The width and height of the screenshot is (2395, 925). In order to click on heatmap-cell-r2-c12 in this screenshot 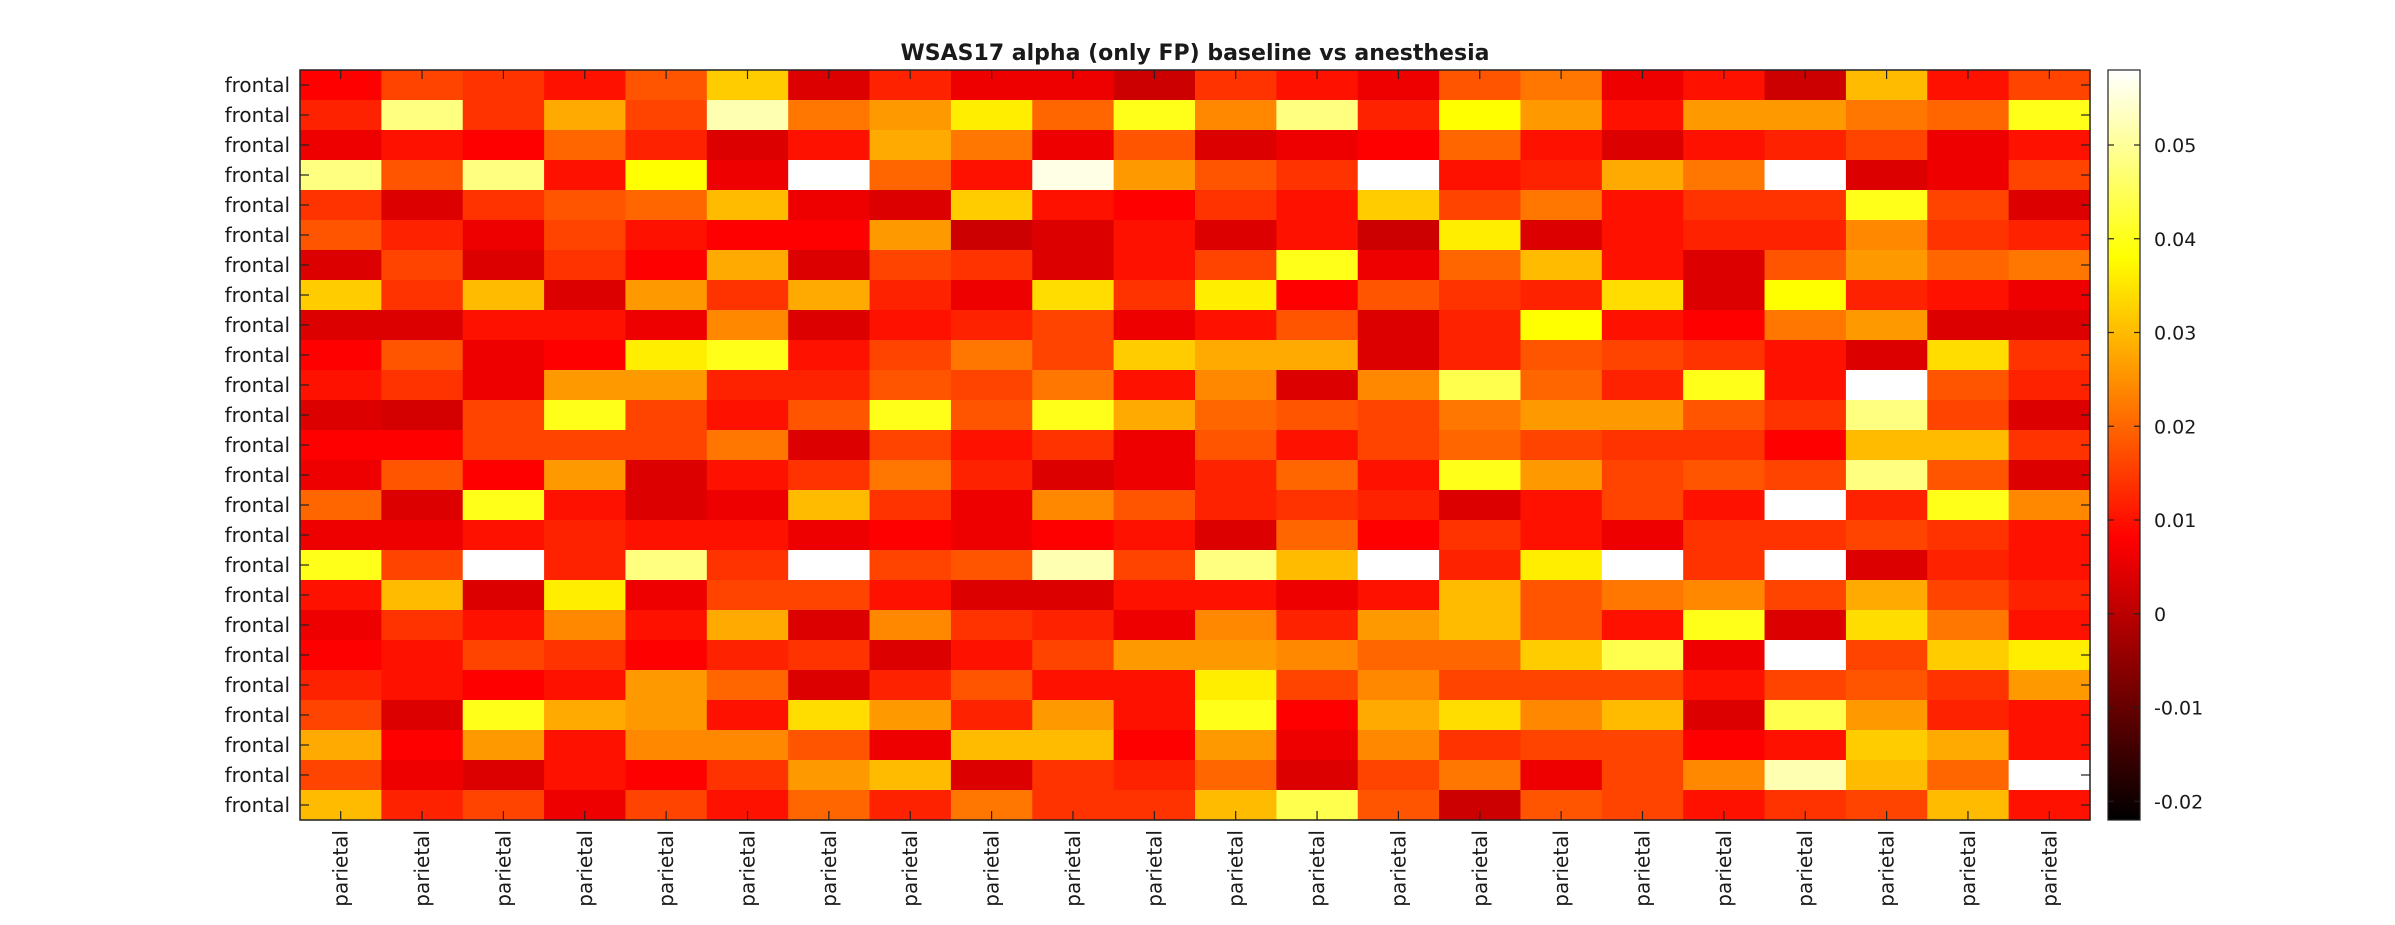, I will do `click(1317, 145)`.